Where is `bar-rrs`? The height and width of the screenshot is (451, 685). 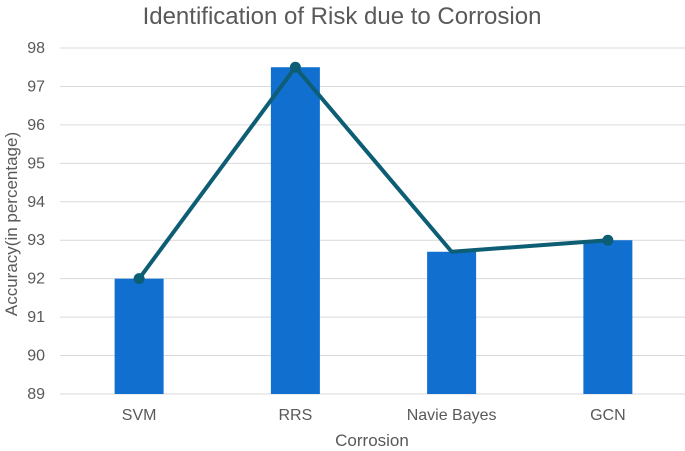 bar-rrs is located at coordinates (295, 230).